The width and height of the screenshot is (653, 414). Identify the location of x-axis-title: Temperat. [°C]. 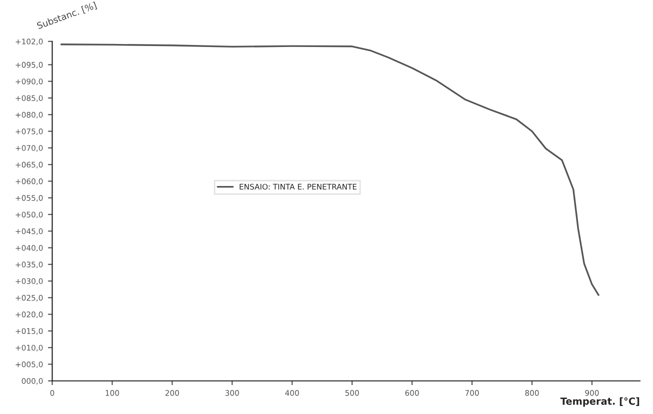
(600, 402).